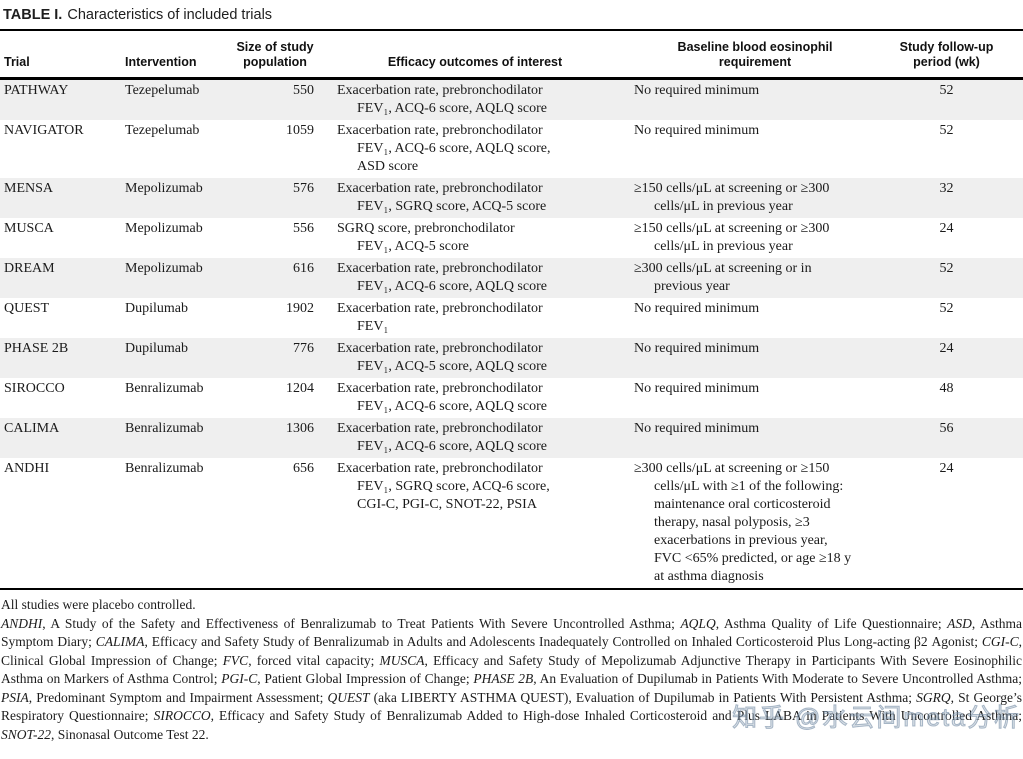 This screenshot has height=759, width=1023. What do you see at coordinates (511, 632) in the screenshot?
I see `abbreviation-definition: , Asthma Symptom Diary;` at bounding box center [511, 632].